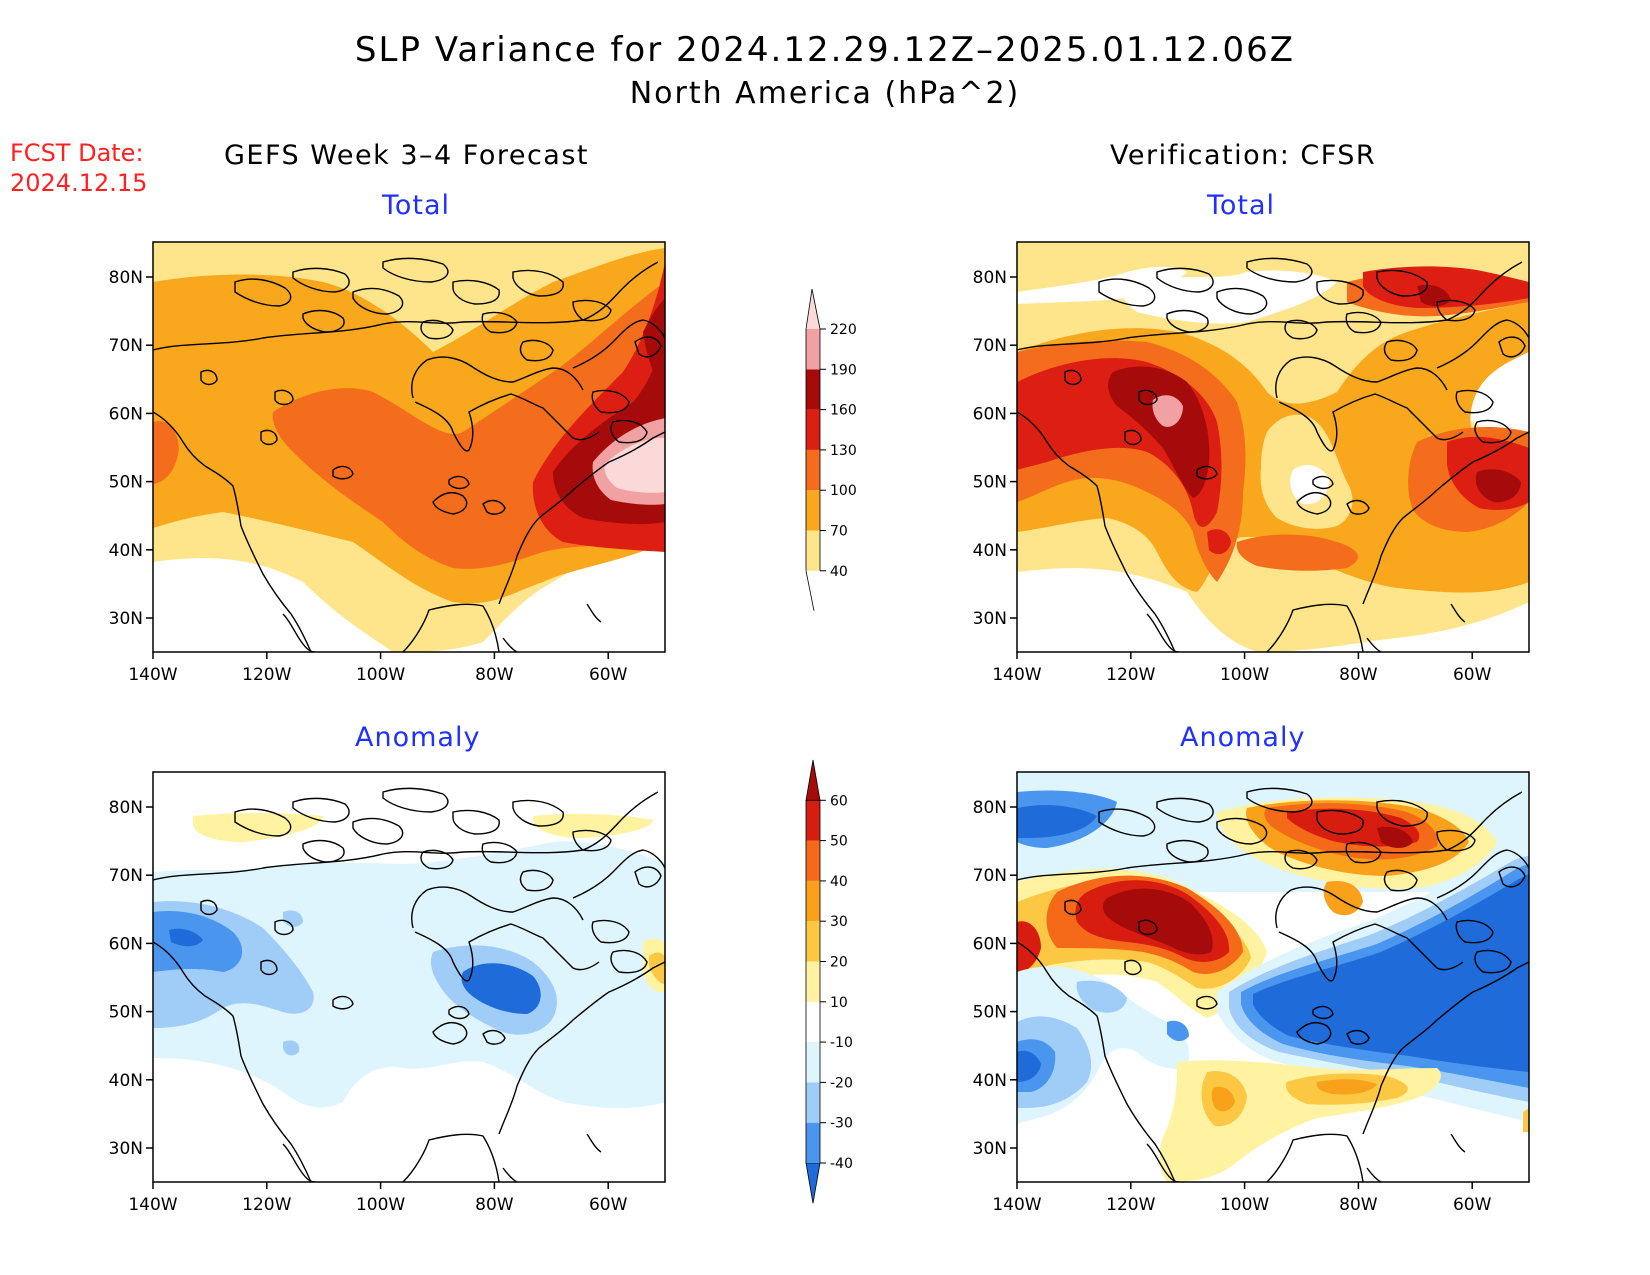 The height and width of the screenshot is (1275, 1650). Describe the element at coordinates (407, 155) in the screenshot. I see `forecast-column-header: GEFS Week 3–4 Forecast` at that location.